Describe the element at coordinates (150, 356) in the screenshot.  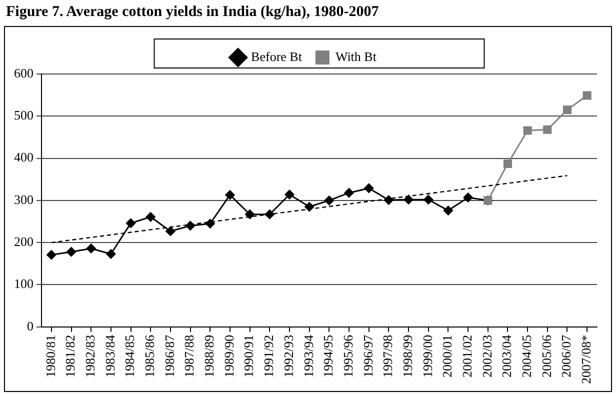
I see `x-tick-label: 1985/86` at that location.